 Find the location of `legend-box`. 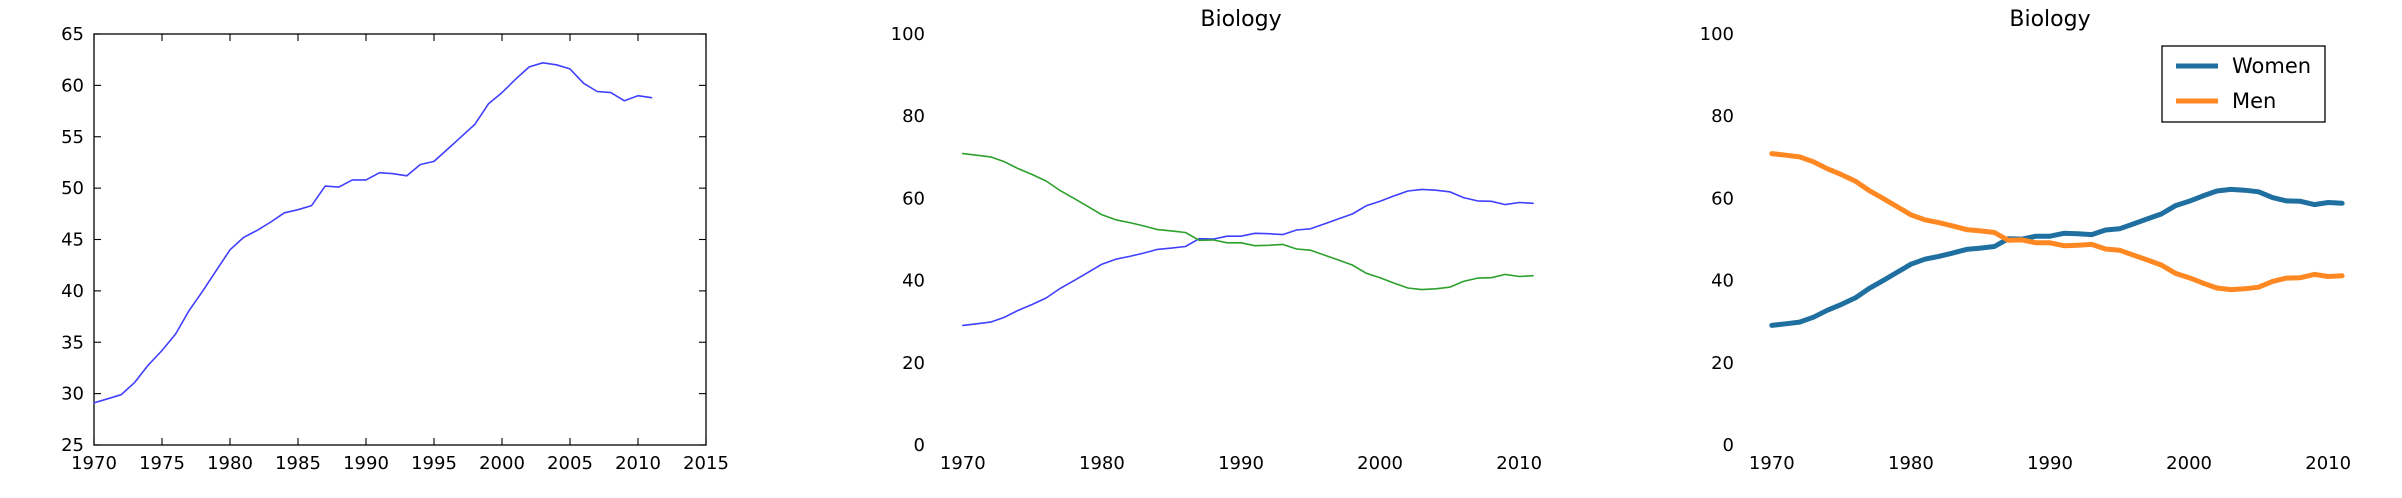

legend-box is located at coordinates (2243, 84).